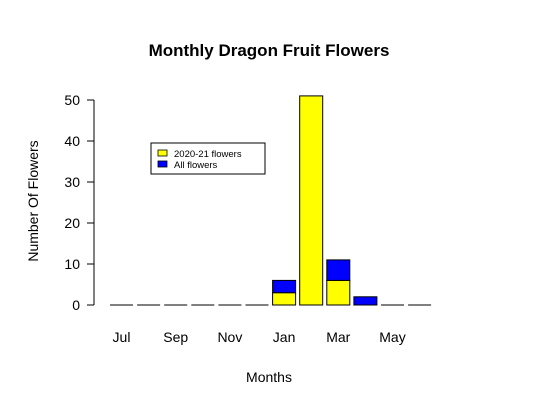 The image size is (540, 405). I want to click on x-tick-label: Nov, so click(229, 337).